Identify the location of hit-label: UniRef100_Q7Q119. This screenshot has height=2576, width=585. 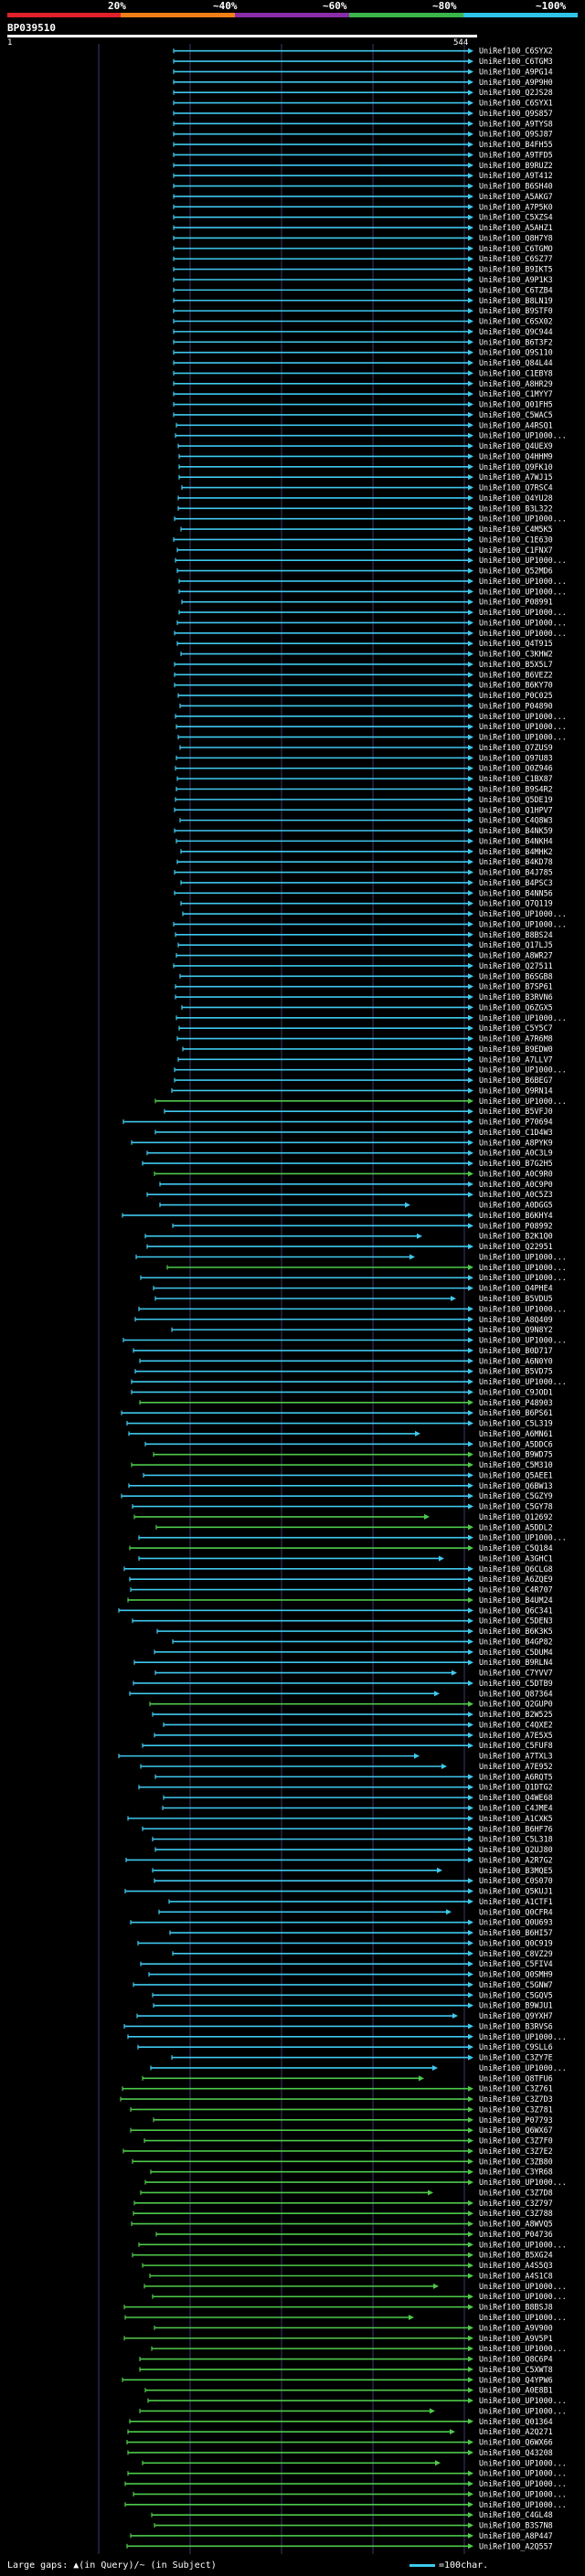
(516, 903).